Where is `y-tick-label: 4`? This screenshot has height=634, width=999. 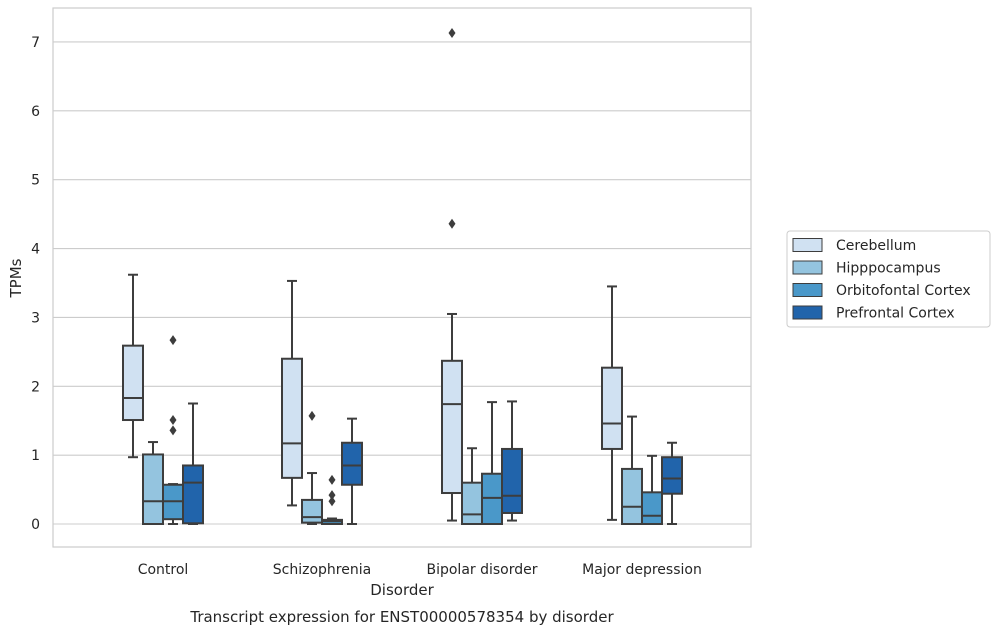
y-tick-label: 4 is located at coordinates (35, 250).